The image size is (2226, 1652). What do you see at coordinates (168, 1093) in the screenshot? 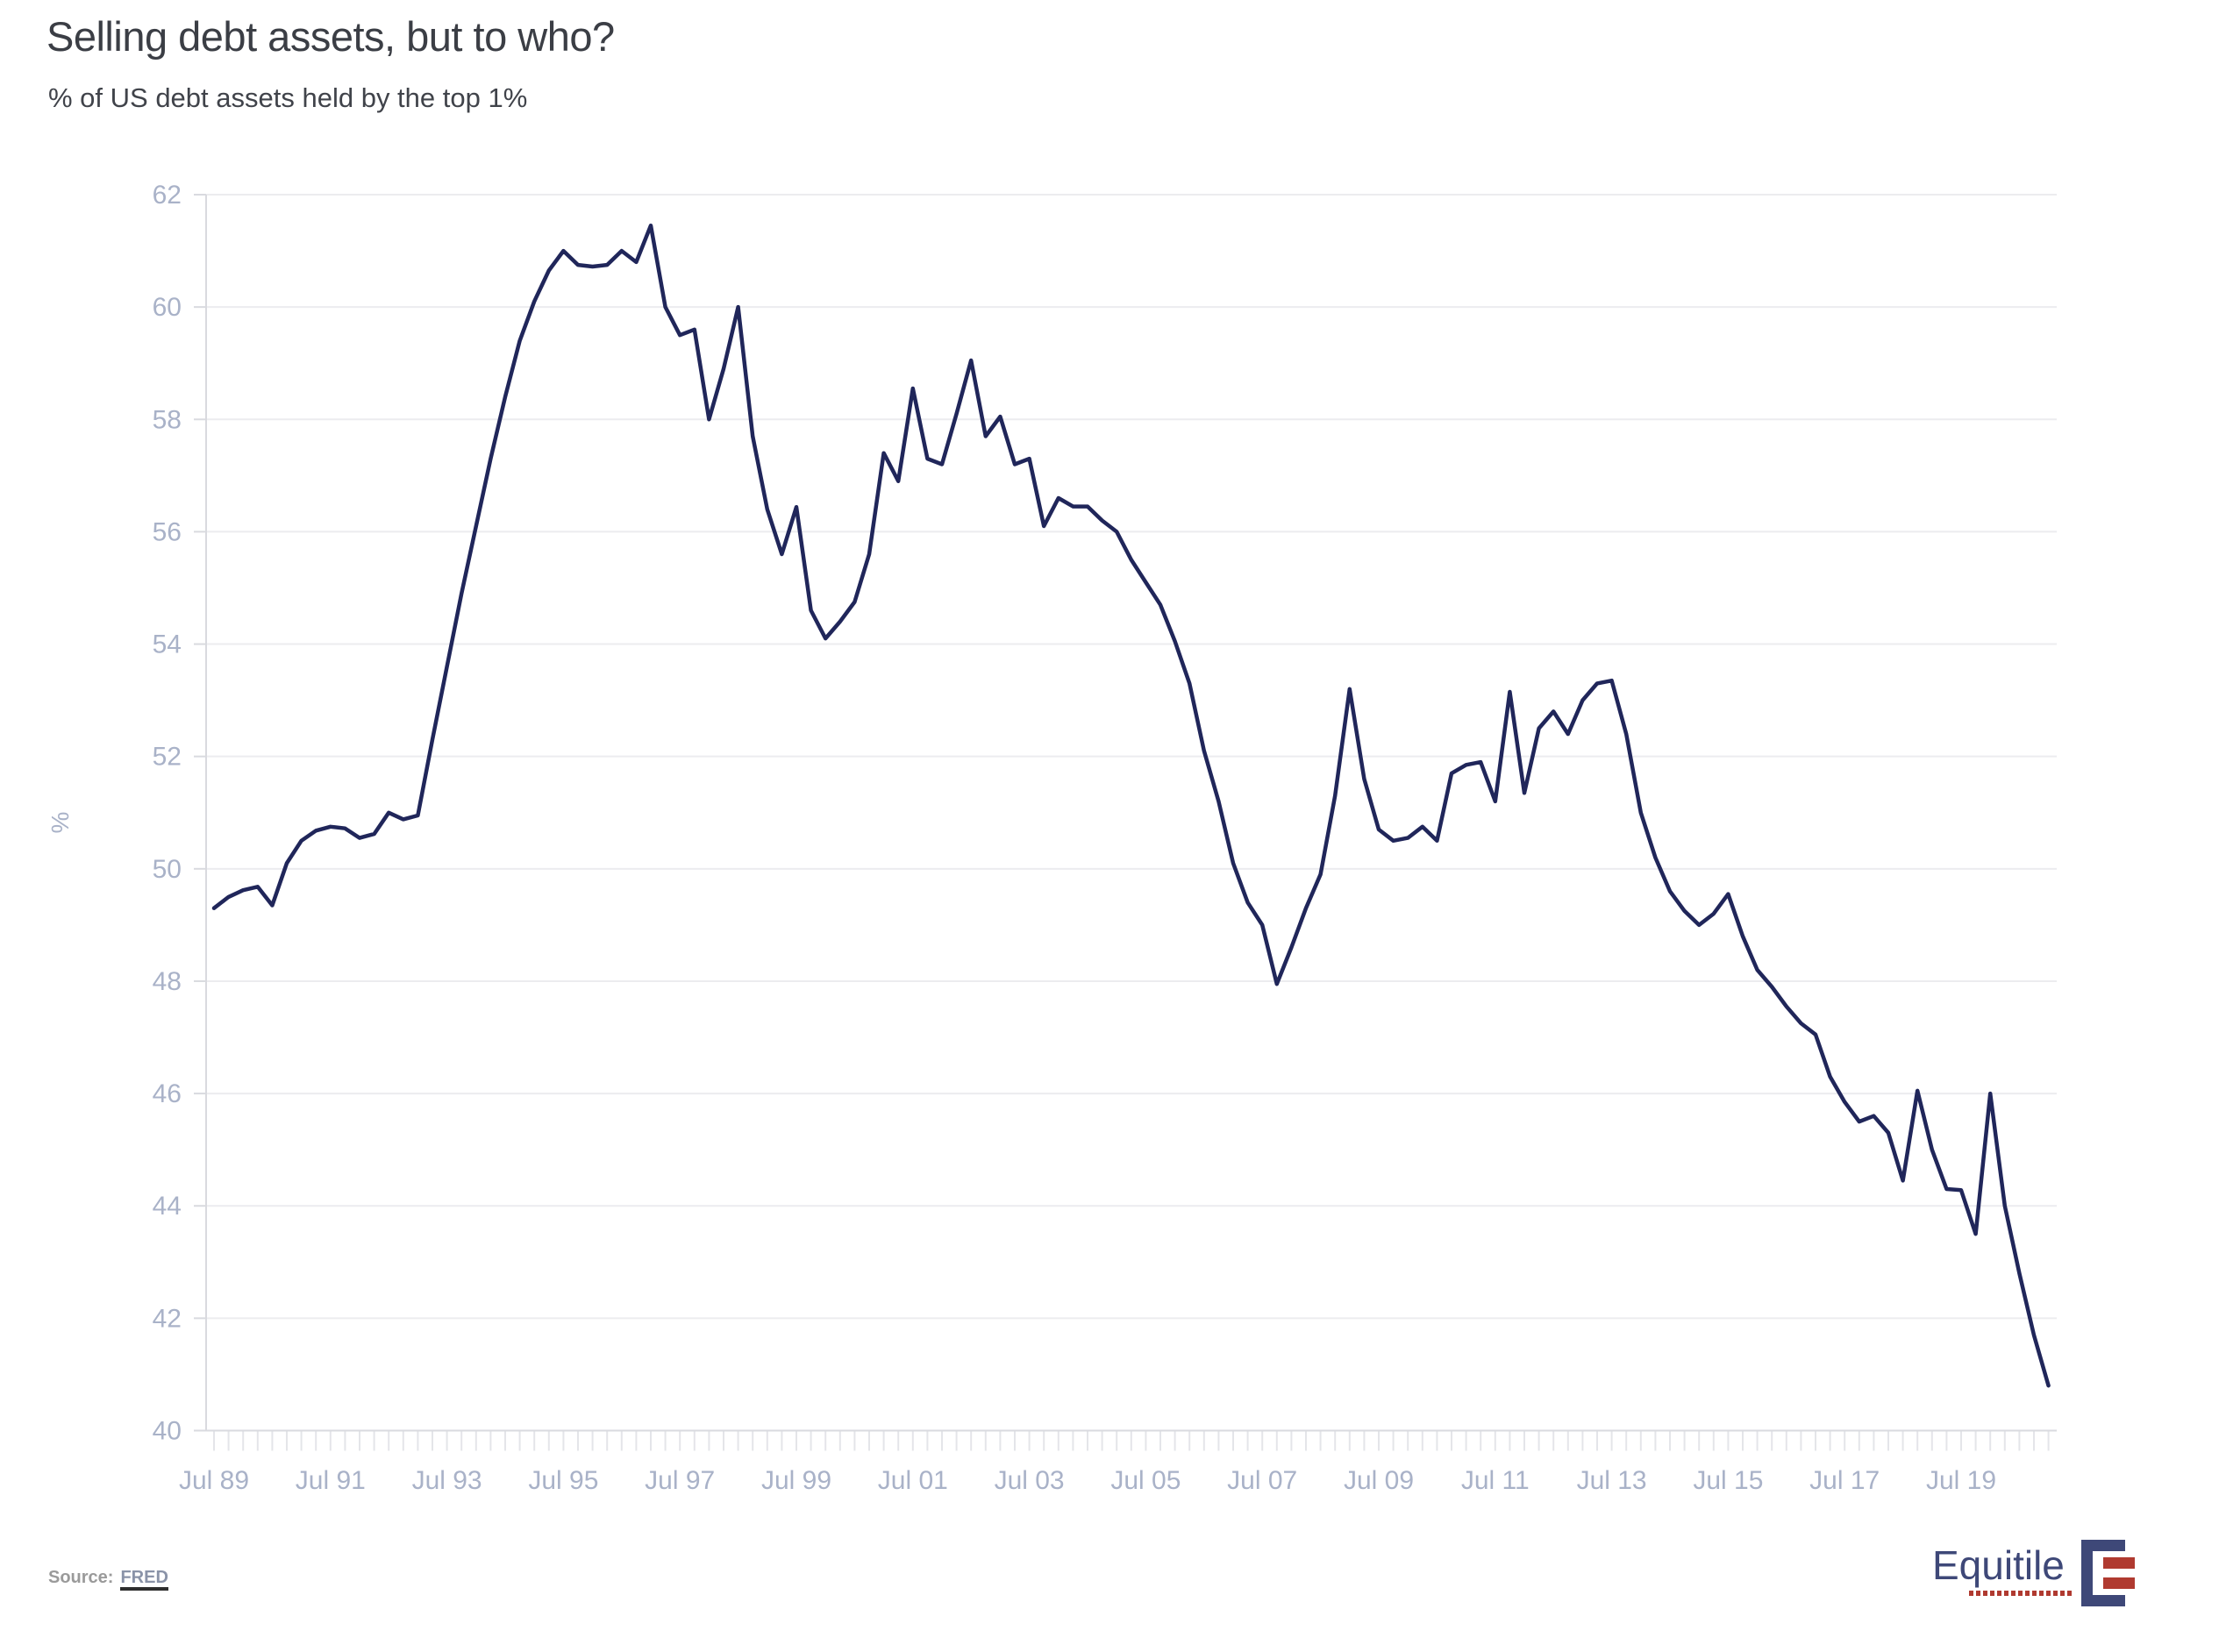
I see `y-tick-label: 46` at bounding box center [168, 1093].